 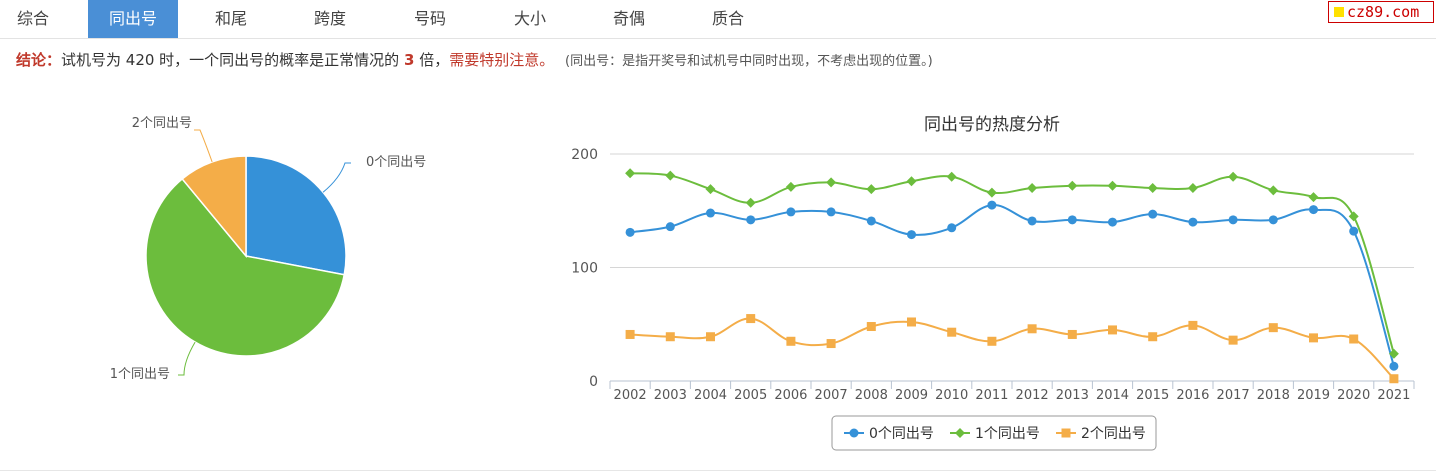 I want to click on x-tick-label-13: 2015, so click(x=1152, y=395).